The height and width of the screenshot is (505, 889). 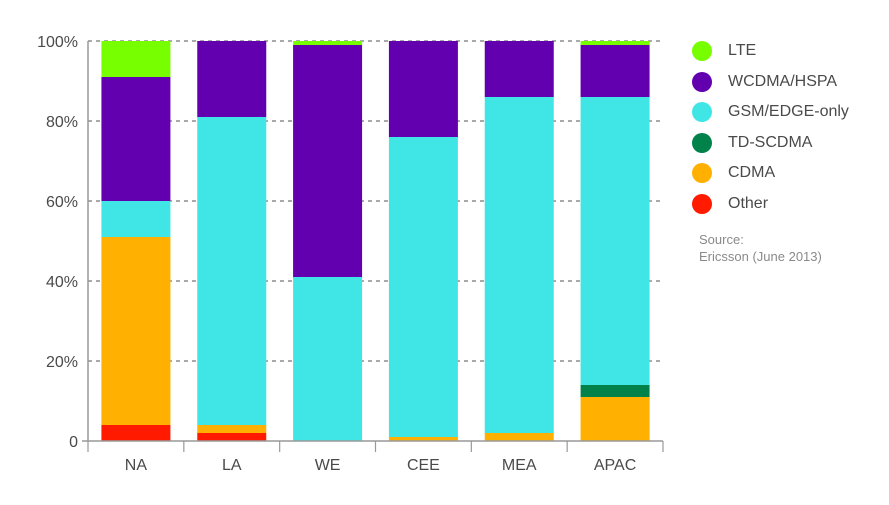 I want to click on legend-label: GSM/EDGE-only, so click(x=788, y=112).